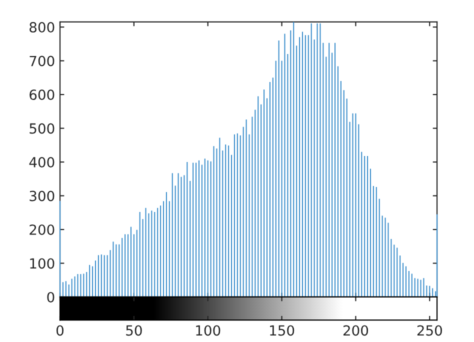 Image resolution: width=474 pixels, height=342 pixels. Describe the element at coordinates (42, 27) in the screenshot. I see `y-tick-label: 800` at that location.